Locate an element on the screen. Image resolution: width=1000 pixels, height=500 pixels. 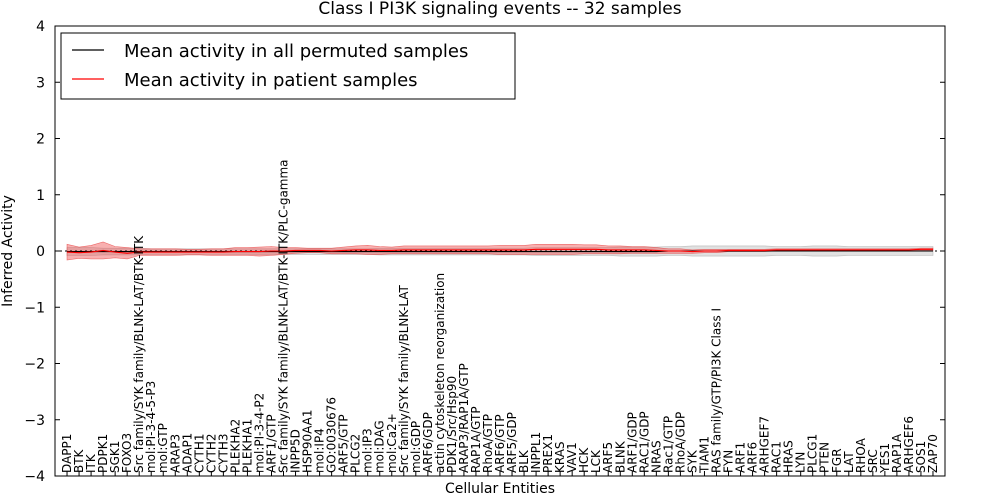
x-tick-label: PTEN is located at coordinates (825, 457).